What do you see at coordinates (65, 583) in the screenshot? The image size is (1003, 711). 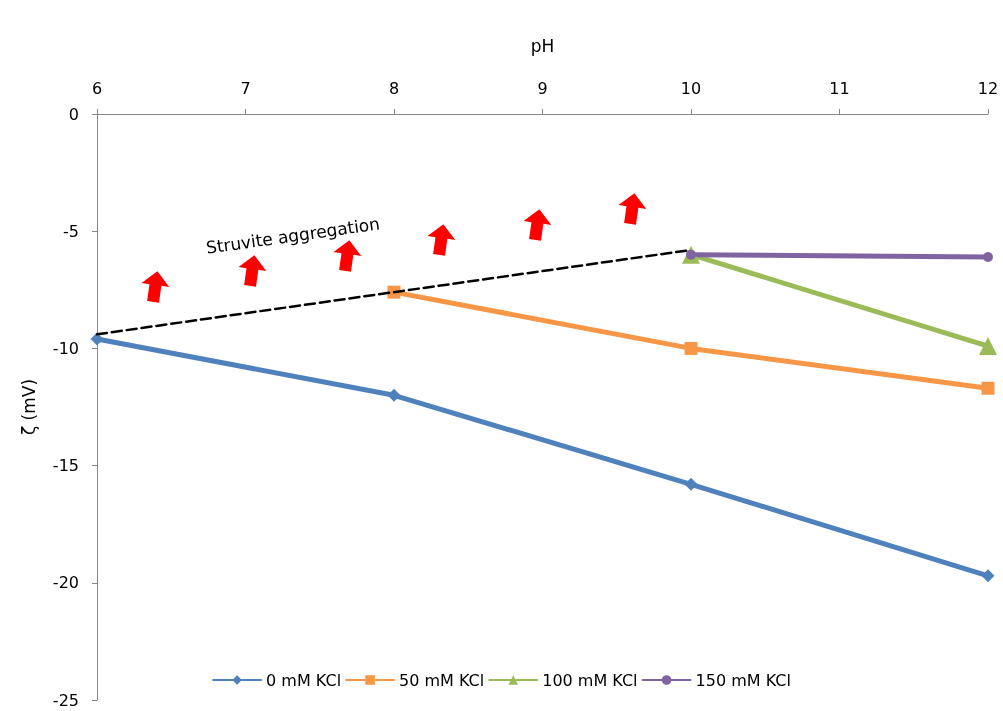 I see `y-tick-label: -20` at bounding box center [65, 583].